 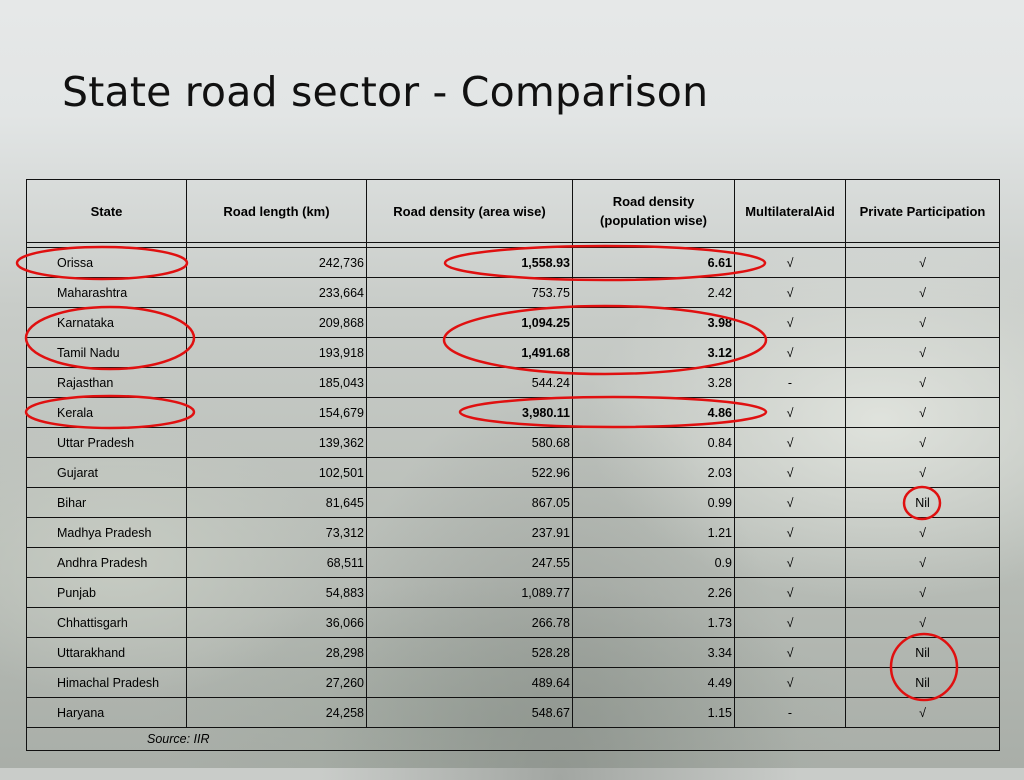 What do you see at coordinates (276, 652) in the screenshot?
I see `road-length-cell: 28,298` at bounding box center [276, 652].